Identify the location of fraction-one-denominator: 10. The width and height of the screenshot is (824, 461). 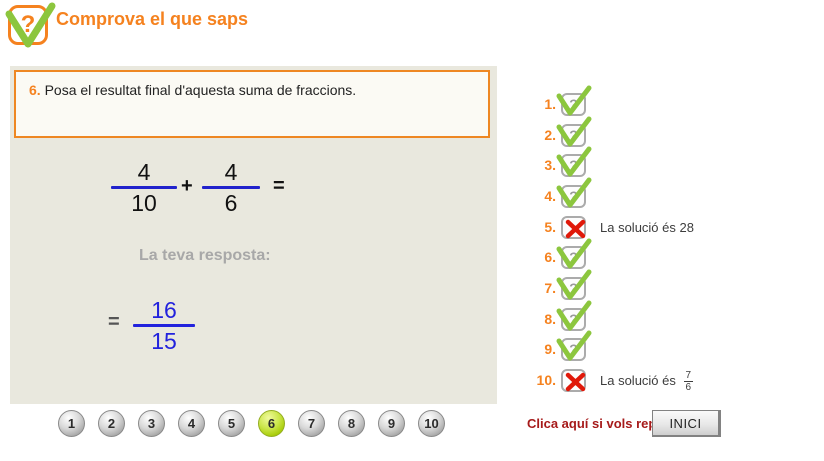
(144, 203).